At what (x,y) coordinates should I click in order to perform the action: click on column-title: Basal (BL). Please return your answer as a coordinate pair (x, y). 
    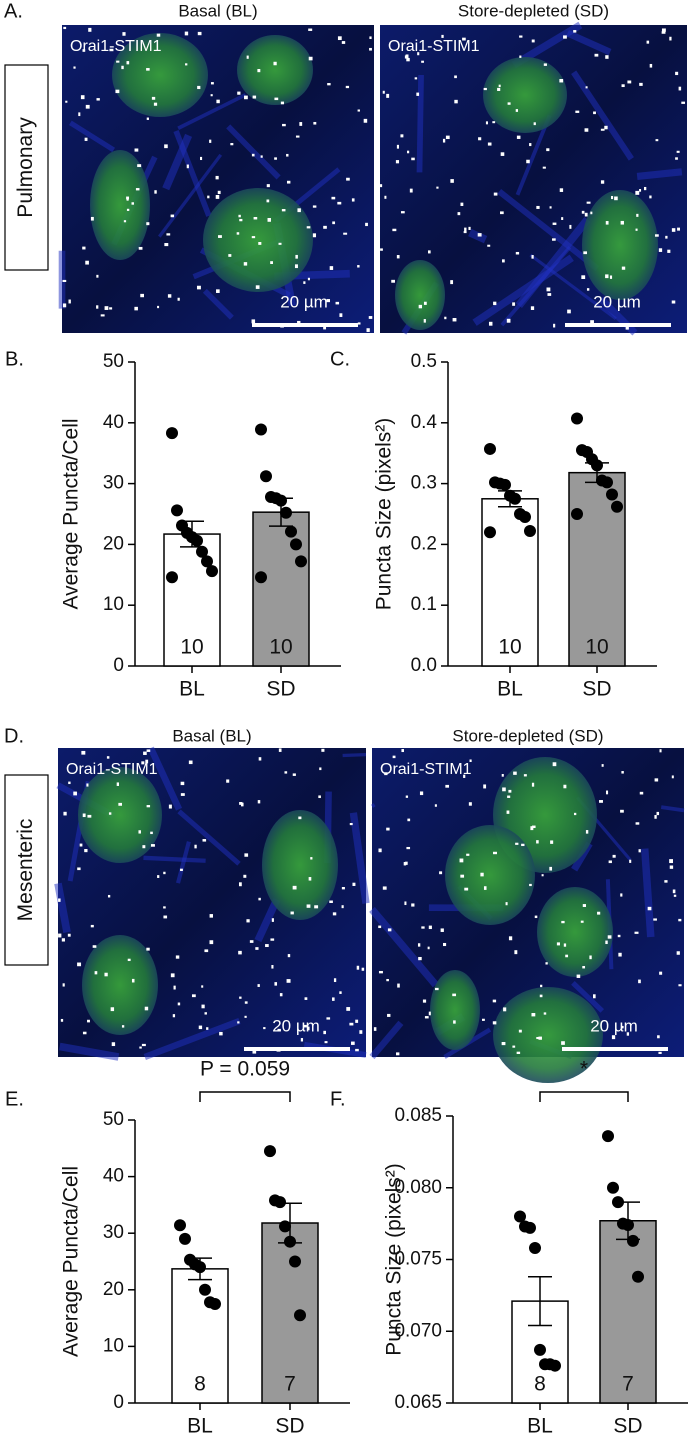
    Looking at the image, I should click on (211, 735).